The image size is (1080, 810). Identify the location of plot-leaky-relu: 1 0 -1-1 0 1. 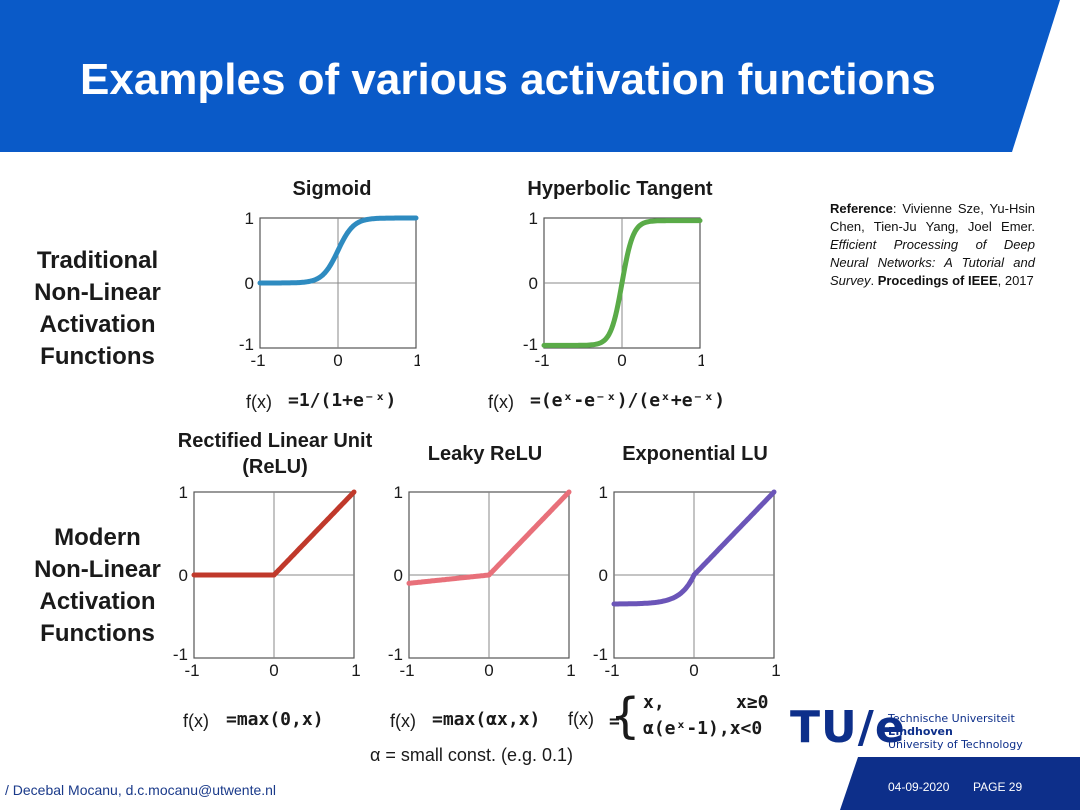
(482, 581).